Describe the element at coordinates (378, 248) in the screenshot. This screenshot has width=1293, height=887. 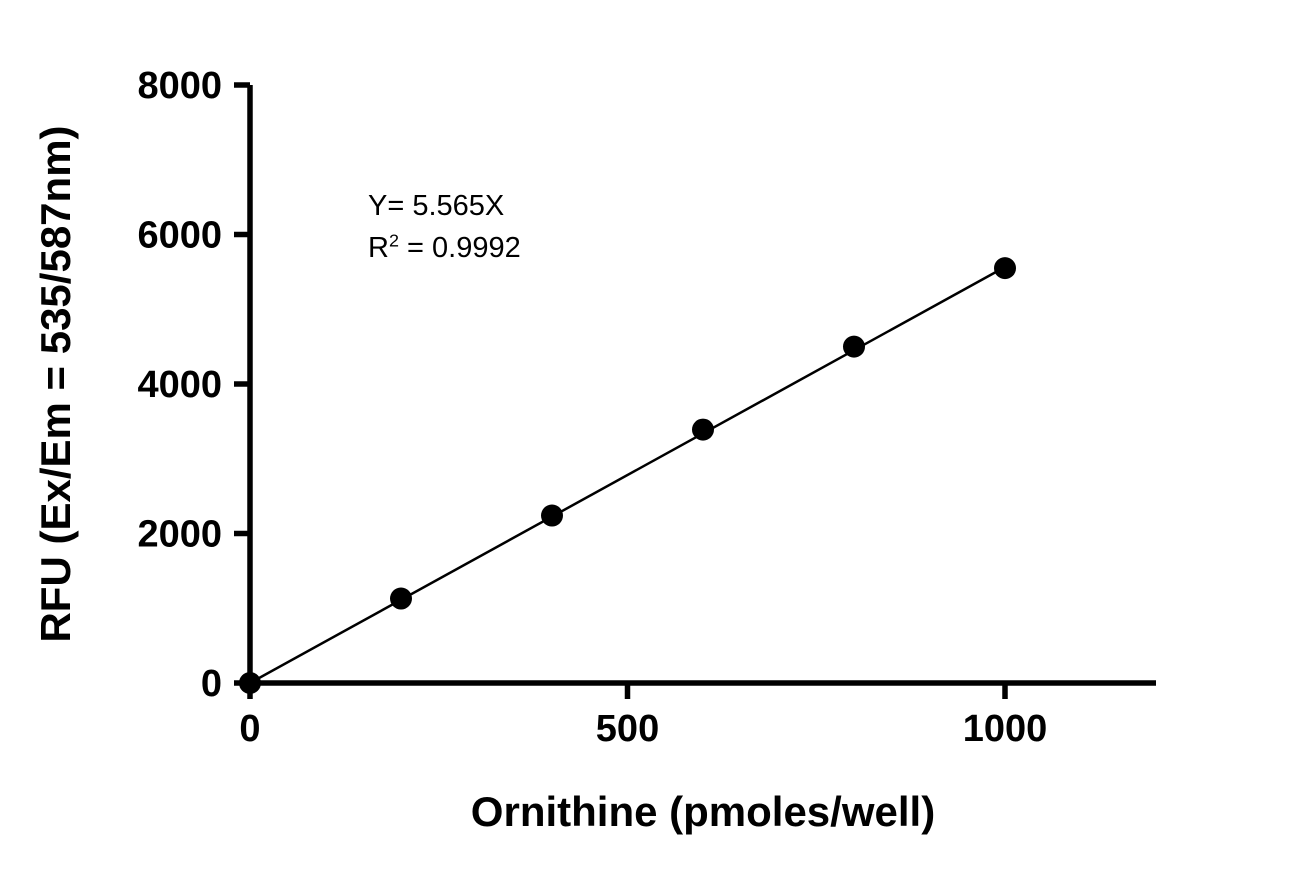
I see `r-squared-base: R` at that location.